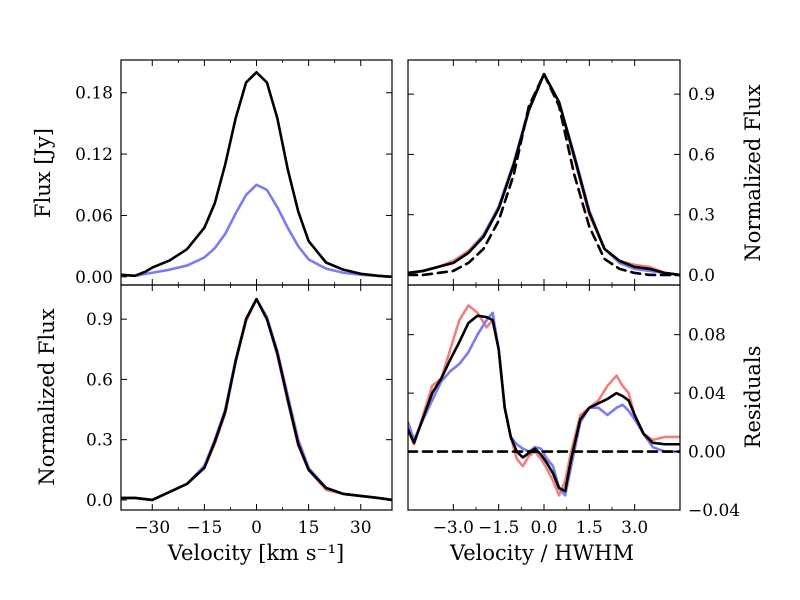 Image resolution: width=800 pixels, height=600 pixels. Describe the element at coordinates (204, 528) in the screenshot. I see `x-tick-label: −15` at that location.